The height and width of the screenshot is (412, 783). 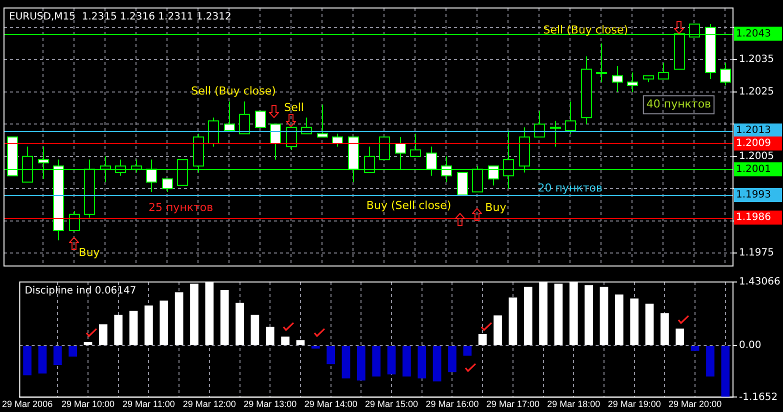 I want to click on annotation: 25 пунктов, so click(x=181, y=207).